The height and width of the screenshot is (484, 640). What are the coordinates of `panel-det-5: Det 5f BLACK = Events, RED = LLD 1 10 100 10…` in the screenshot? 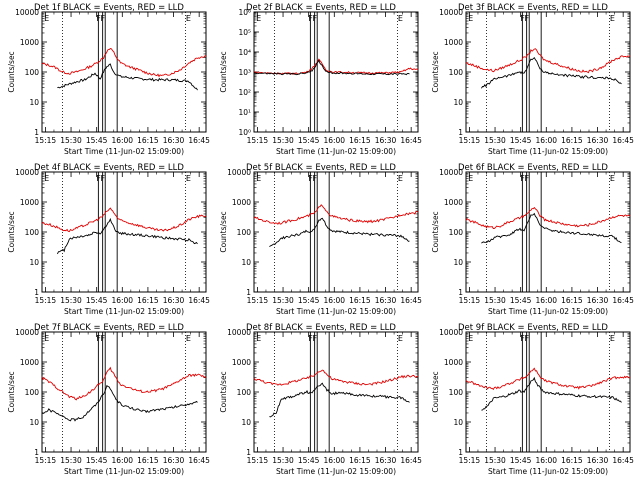 It's located at (320, 239).